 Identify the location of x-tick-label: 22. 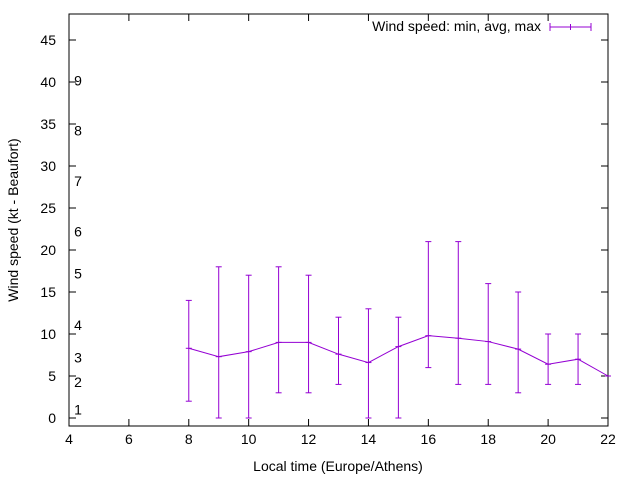
(608, 439).